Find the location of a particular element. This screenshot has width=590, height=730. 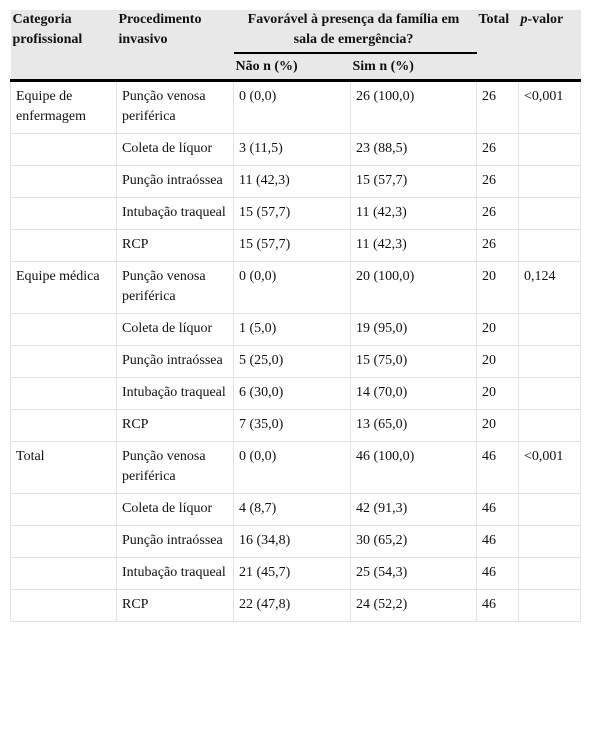

table-cell: 5 (25,0) is located at coordinates (292, 361).